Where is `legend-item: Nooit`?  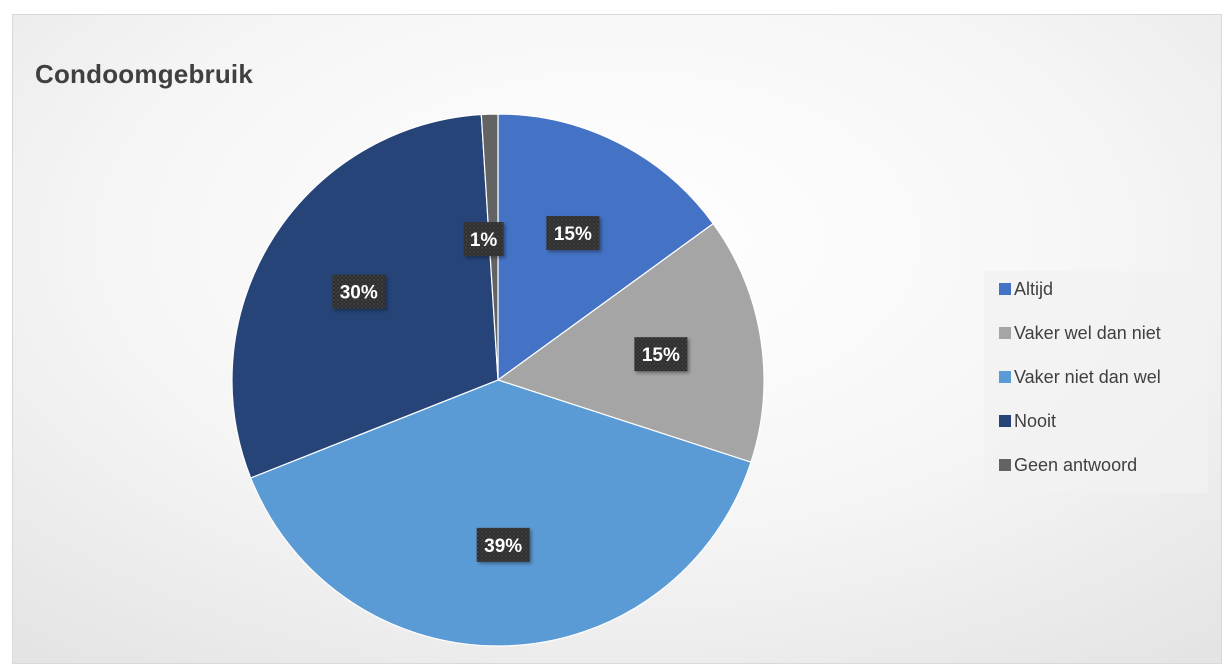 legend-item: Nooit is located at coordinates (1027, 421).